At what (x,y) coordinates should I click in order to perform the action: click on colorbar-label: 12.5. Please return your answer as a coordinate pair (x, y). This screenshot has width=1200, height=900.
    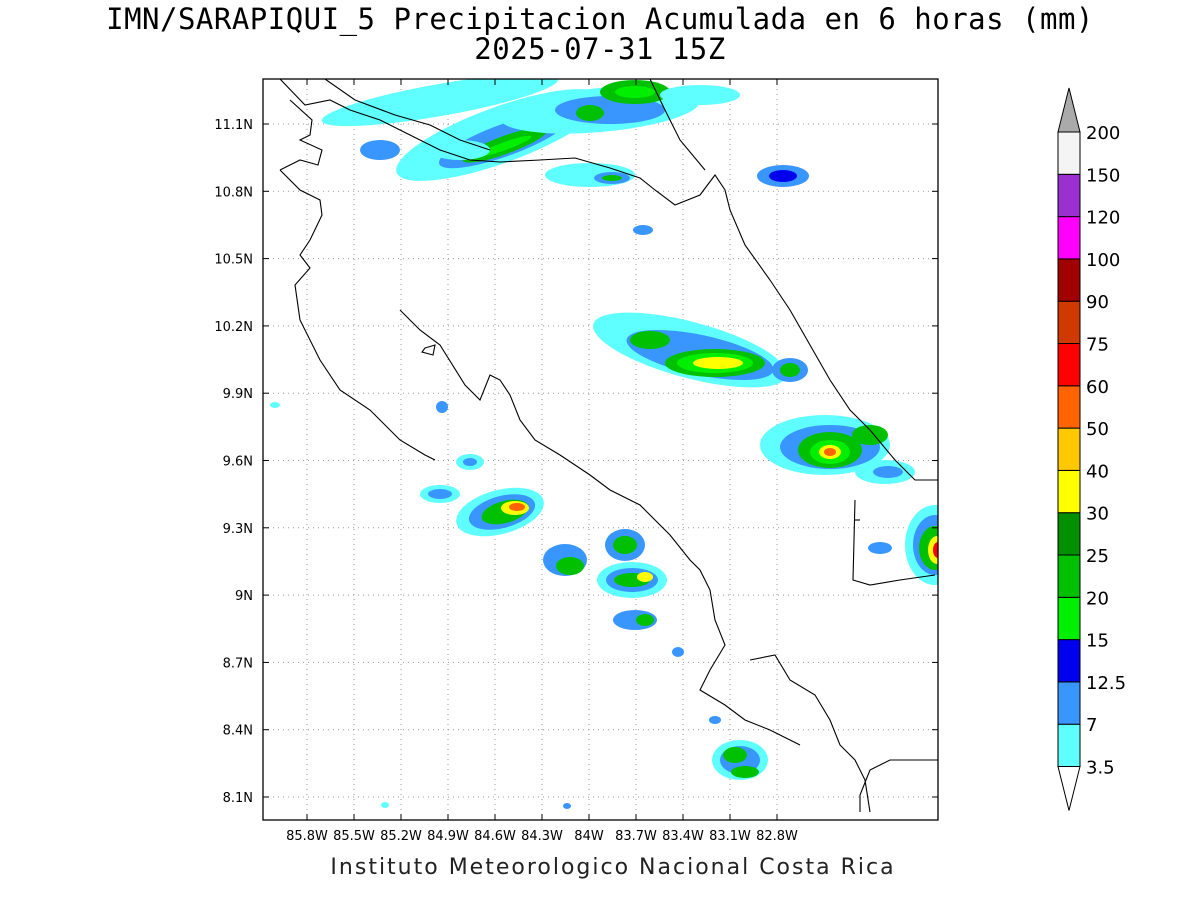
    Looking at the image, I should click on (1106, 683).